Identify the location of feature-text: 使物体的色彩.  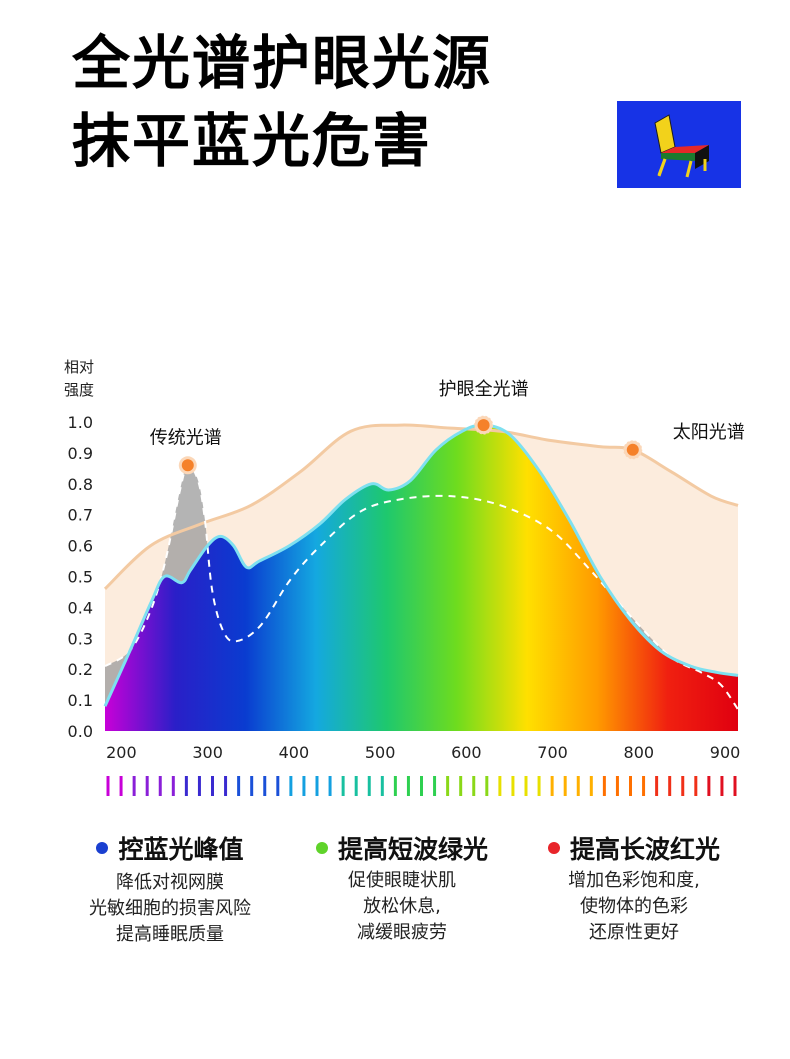
(634, 906).